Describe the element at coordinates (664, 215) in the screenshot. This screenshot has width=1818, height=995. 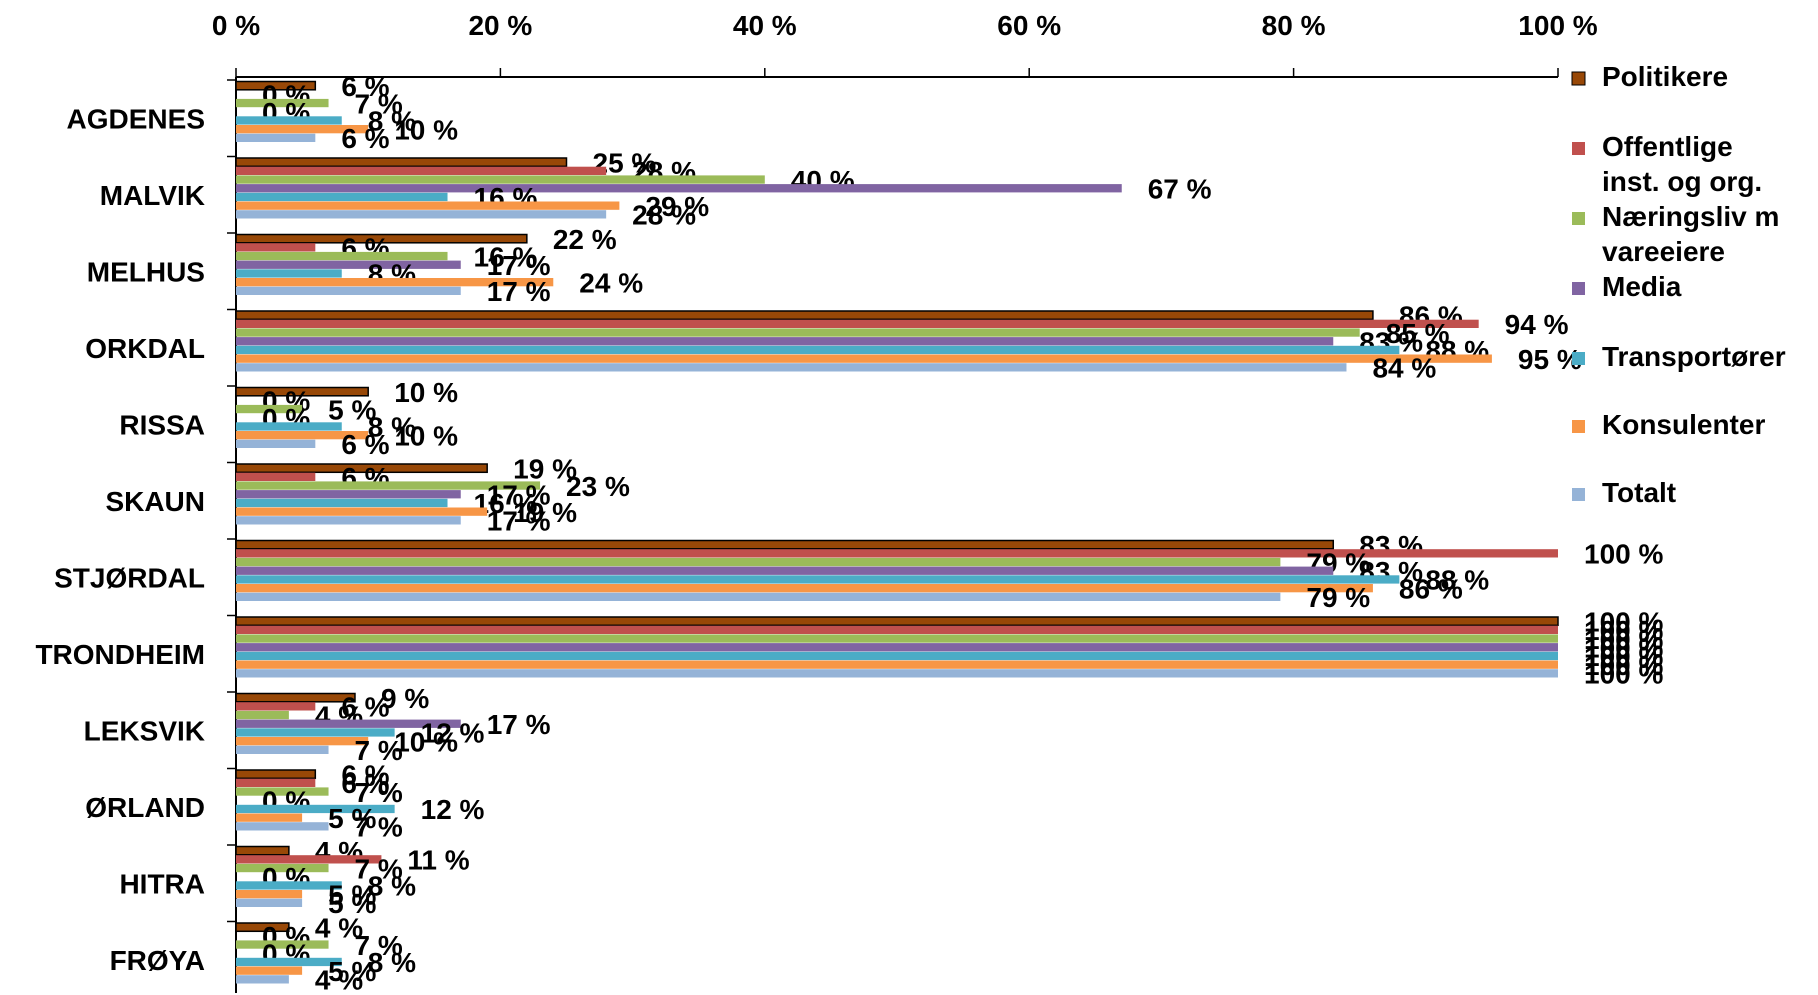
I see `data-label: 28 %` at that location.